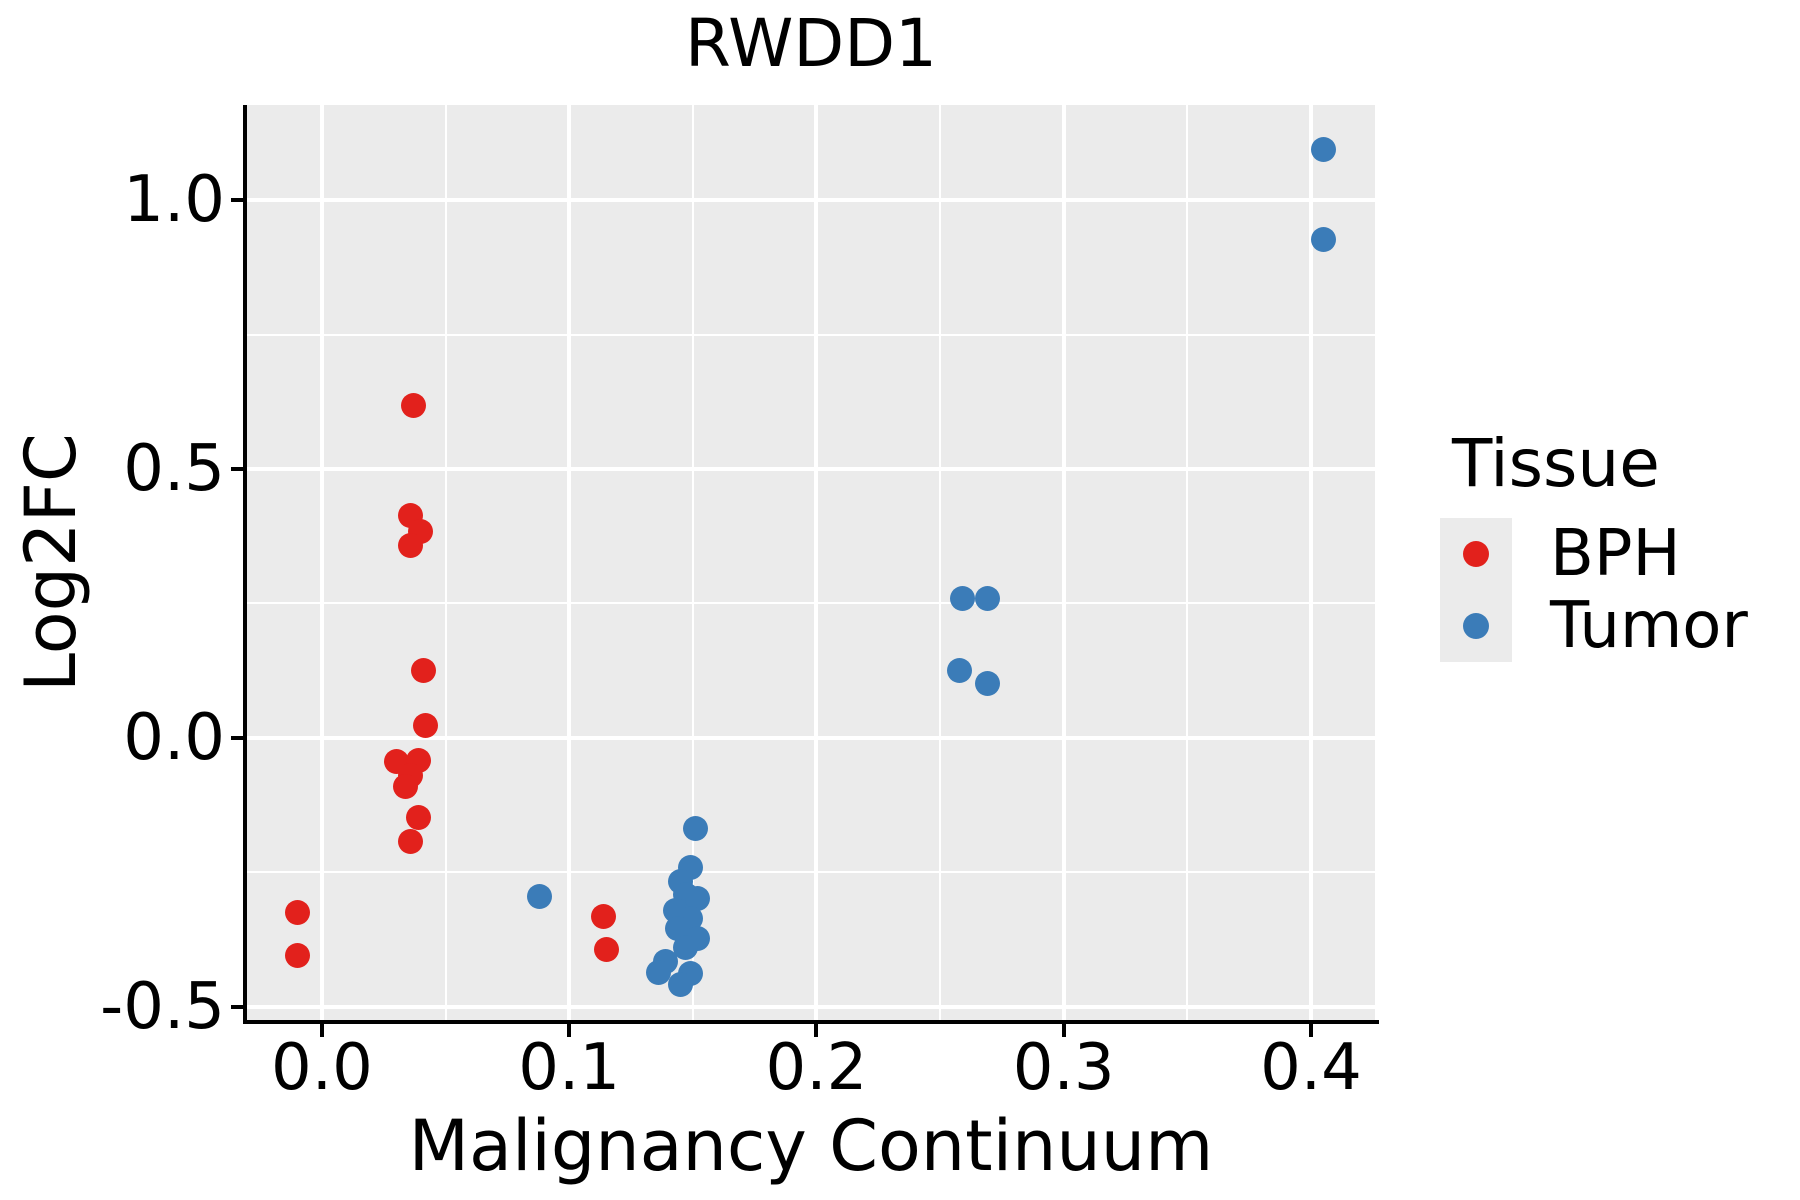  Describe the element at coordinates (1063, 1068) in the screenshot. I see `x-tick-label: 0.3` at that location.